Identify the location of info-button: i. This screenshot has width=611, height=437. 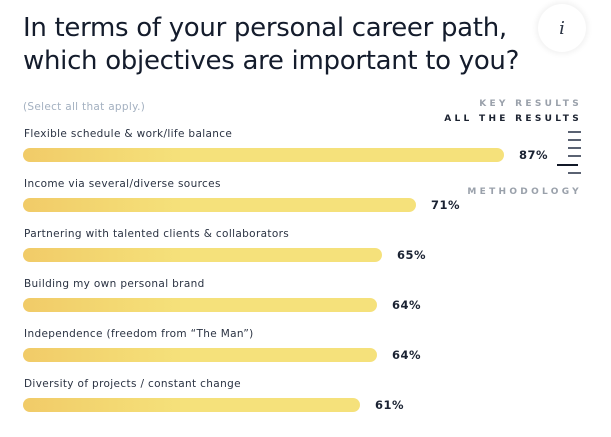
(562, 28).